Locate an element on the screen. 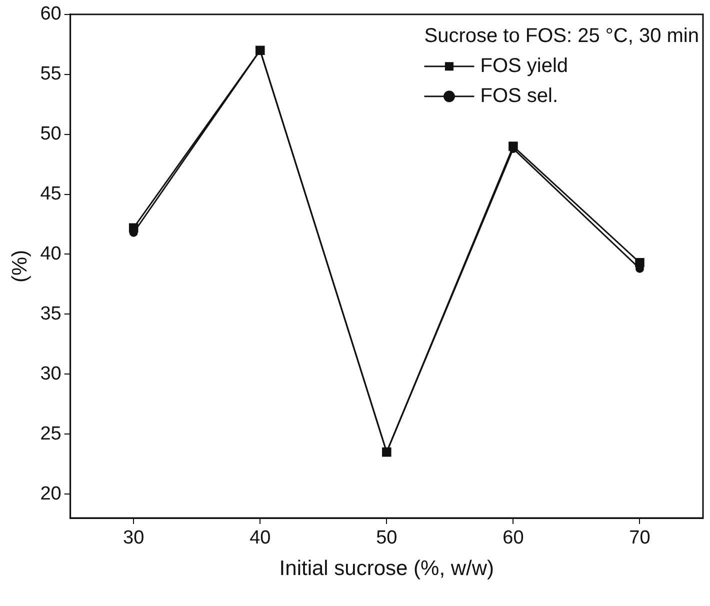 The width and height of the screenshot is (710, 606). y-tick-label: 25 is located at coordinates (51, 433).